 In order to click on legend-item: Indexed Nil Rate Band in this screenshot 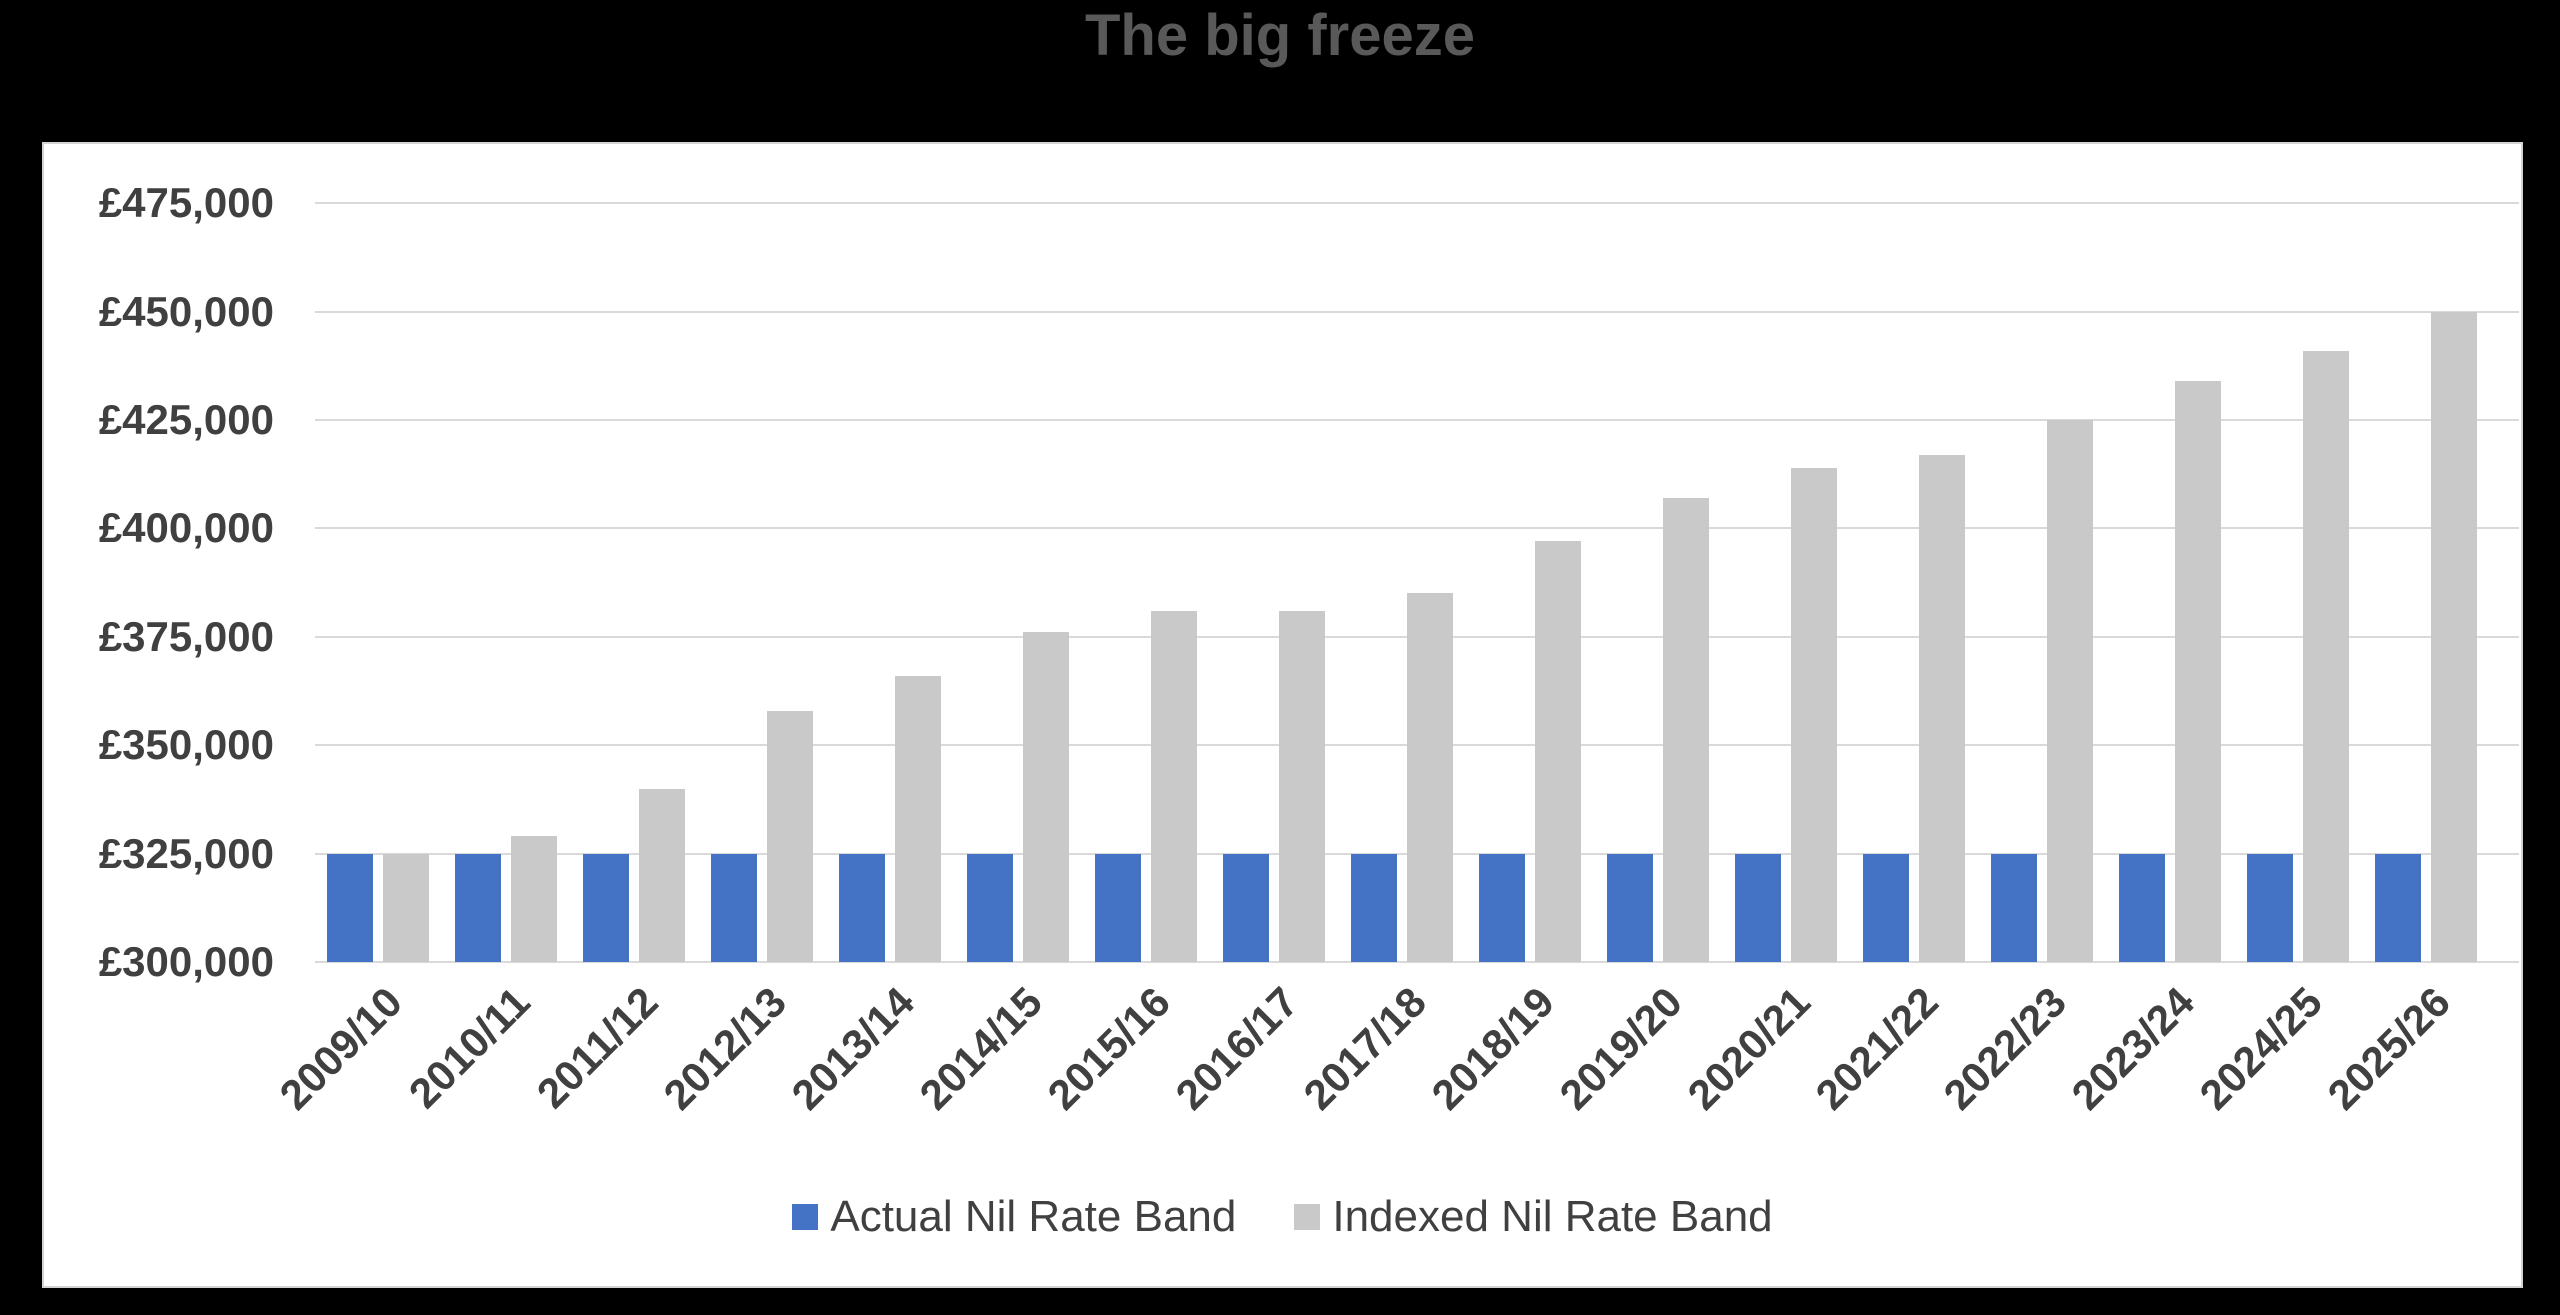, I will do `click(1533, 1217)`.